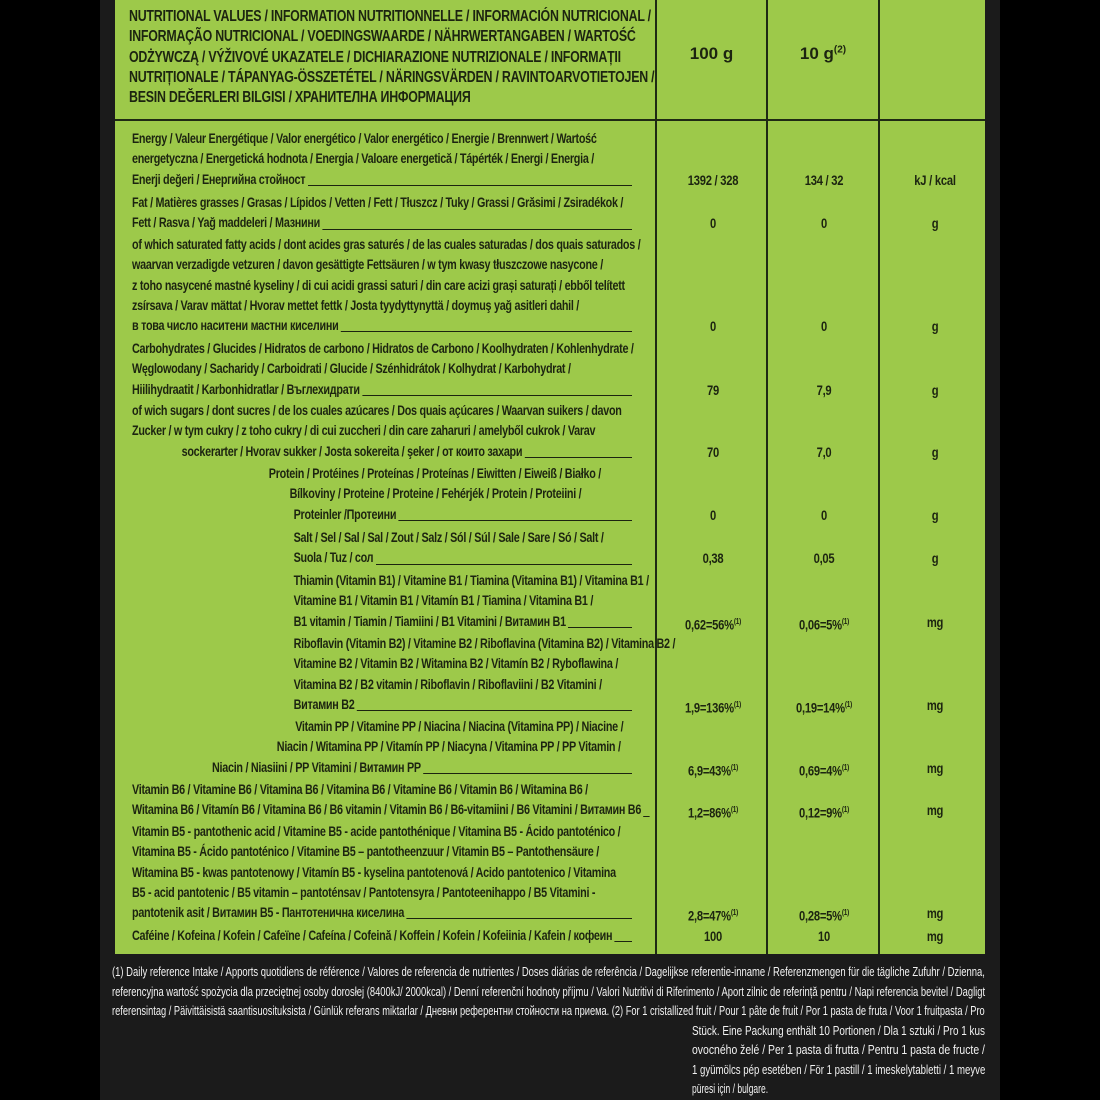  What do you see at coordinates (824, 180) in the screenshot?
I see `value-10g: 134 / 32` at bounding box center [824, 180].